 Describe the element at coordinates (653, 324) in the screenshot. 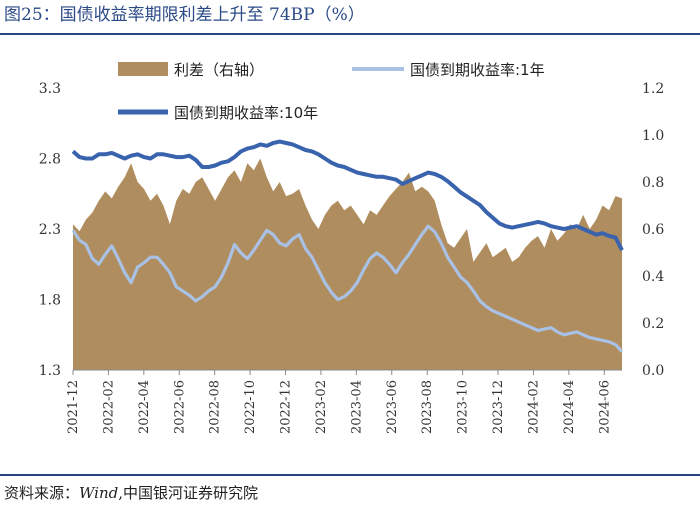

I see `right-axis-tick-label: 0.2` at that location.